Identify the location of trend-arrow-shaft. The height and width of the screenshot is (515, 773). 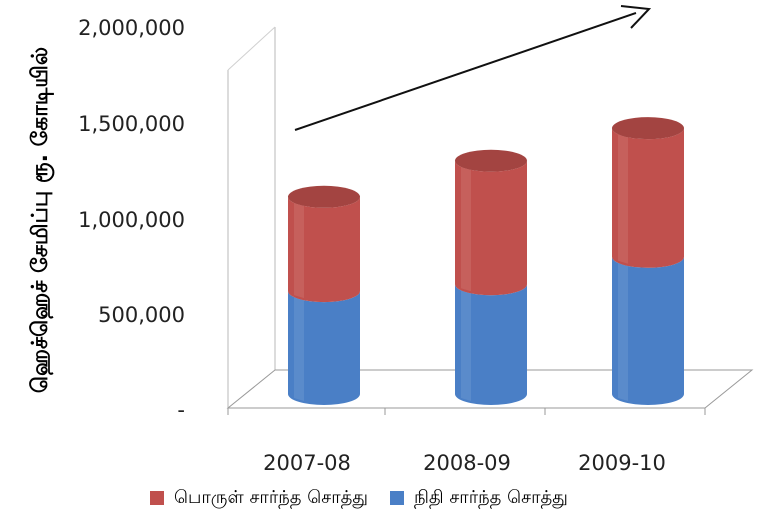
(465, 71).